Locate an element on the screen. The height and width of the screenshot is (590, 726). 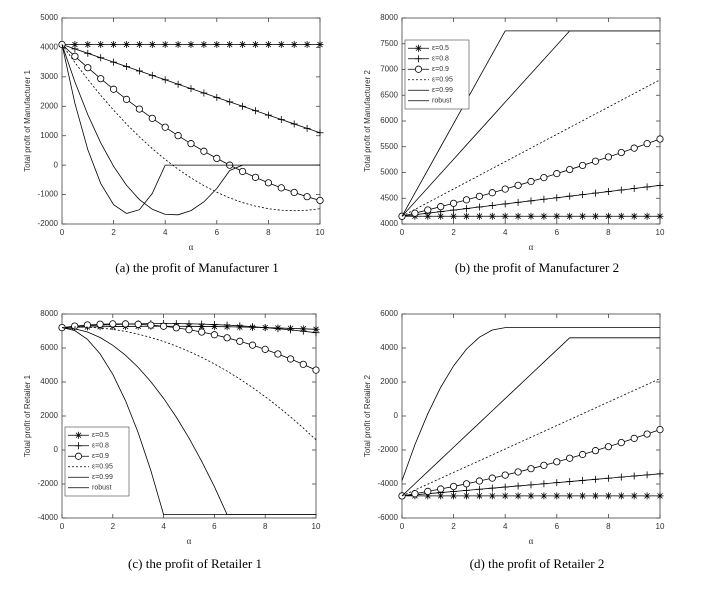
y-axis-label: Total profit of Manufacturer 2 is located at coordinates (367, 121).